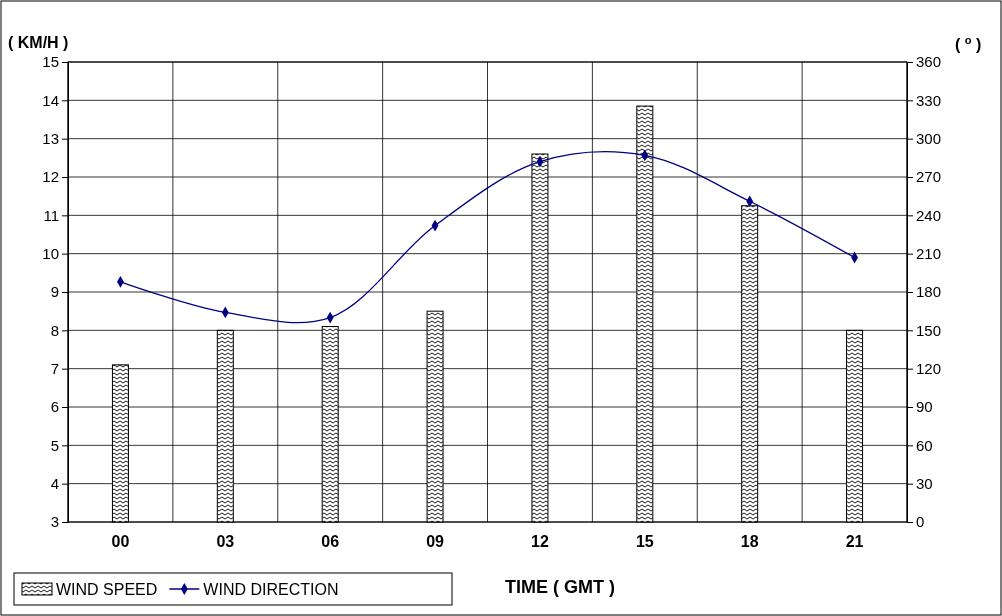  Describe the element at coordinates (644, 542) in the screenshot. I see `x-tick-label: 15` at that location.